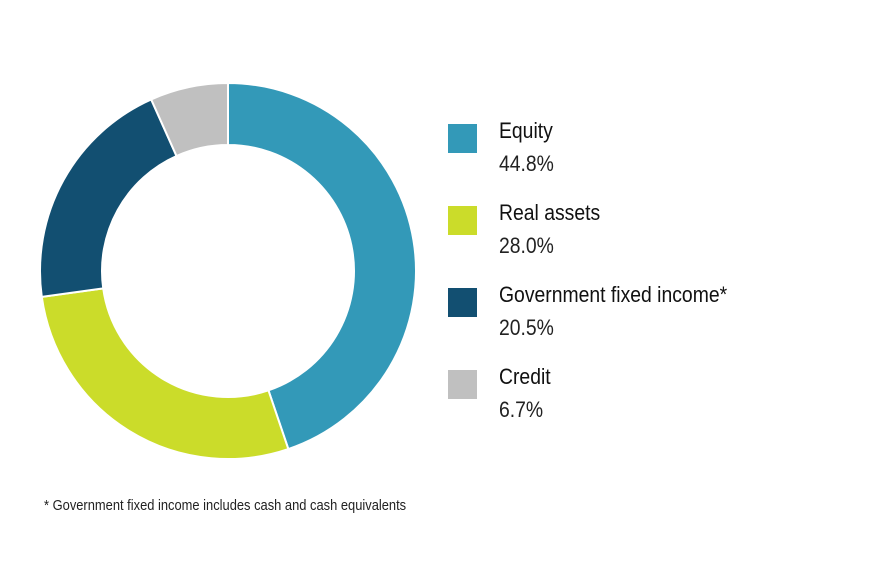  I want to click on legend-item-equity: Equity 44.8%, so click(658, 159).